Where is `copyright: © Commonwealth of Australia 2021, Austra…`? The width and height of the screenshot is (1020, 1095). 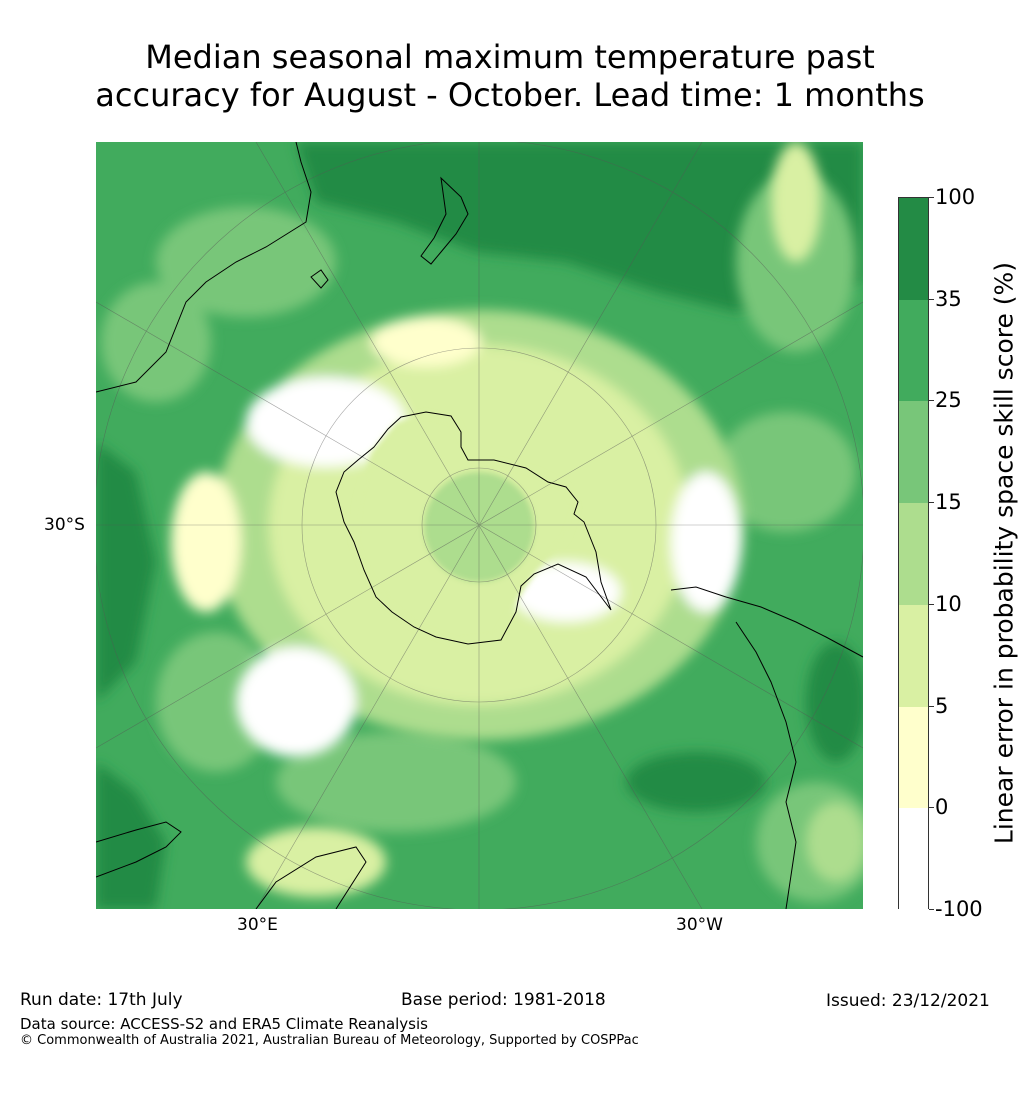 copyright: © Commonwealth of Australia 2021, Austra… is located at coordinates (329, 1040).